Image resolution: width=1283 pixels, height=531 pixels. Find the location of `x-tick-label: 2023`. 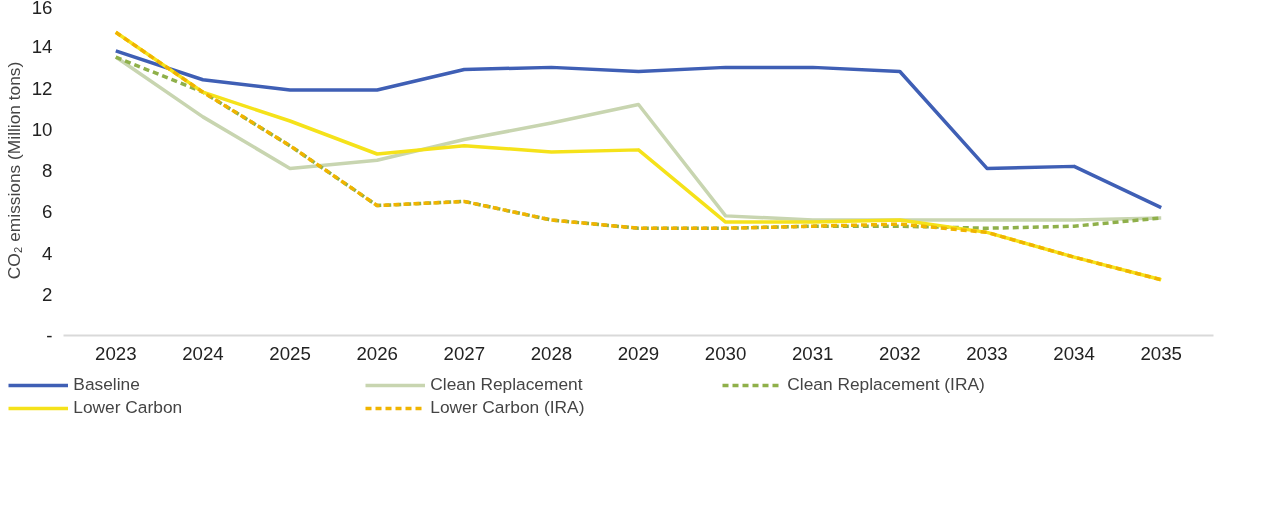

x-tick-label: 2023 is located at coordinates (116, 353).